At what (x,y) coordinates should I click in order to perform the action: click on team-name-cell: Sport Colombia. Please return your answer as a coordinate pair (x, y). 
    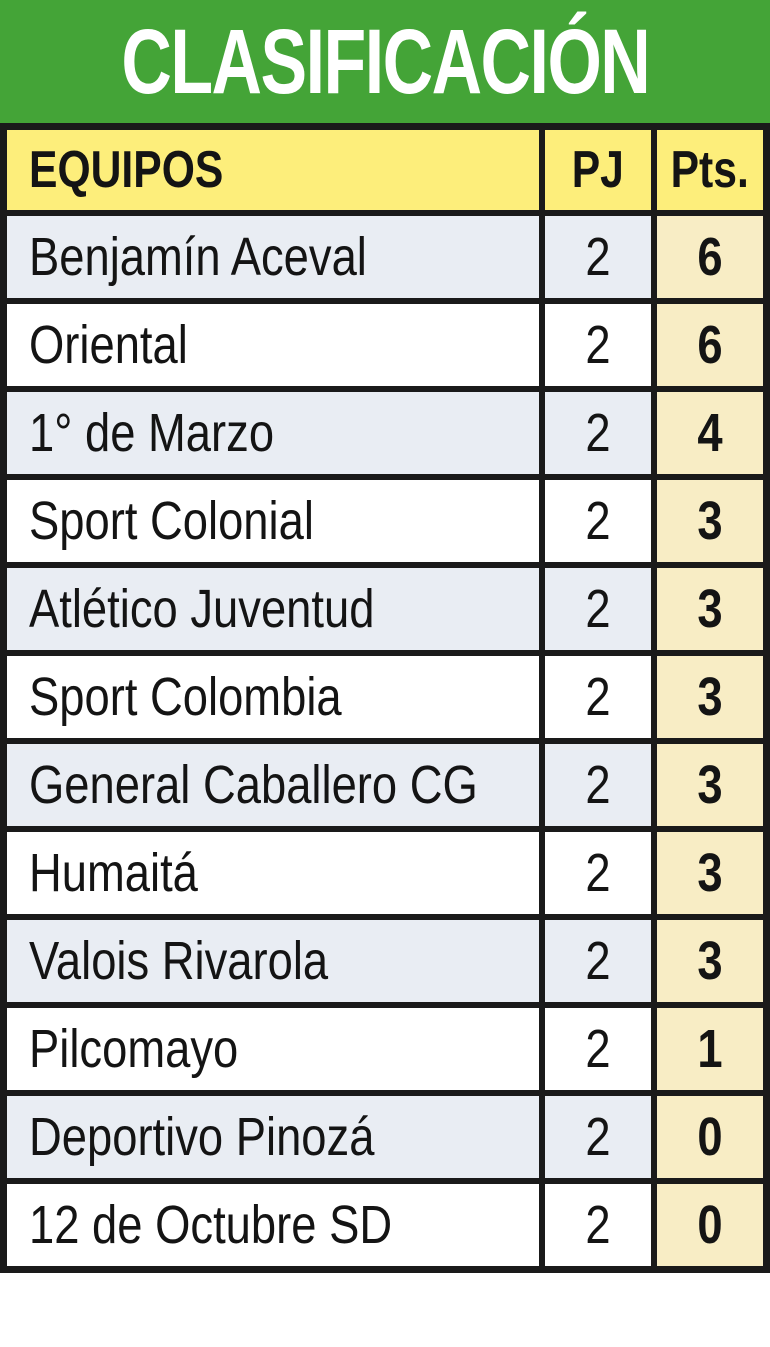
    Looking at the image, I should click on (273, 697).